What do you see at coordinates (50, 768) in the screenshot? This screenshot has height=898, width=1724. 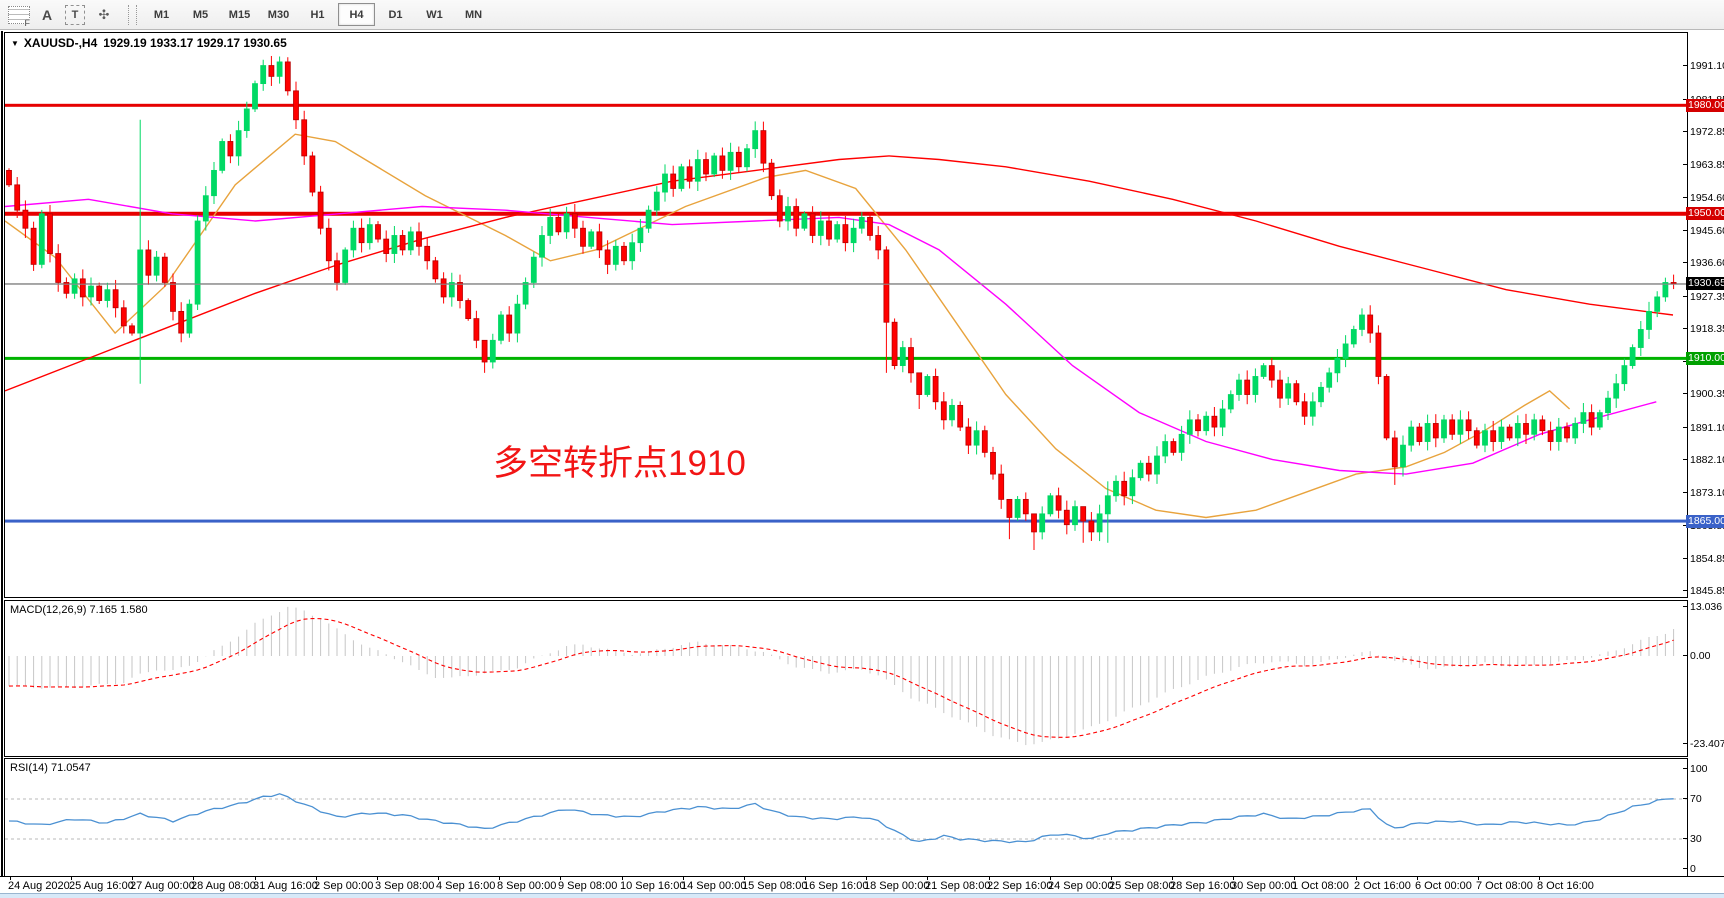 I see `rsi-label: RSI(14) 71.0547` at bounding box center [50, 768].